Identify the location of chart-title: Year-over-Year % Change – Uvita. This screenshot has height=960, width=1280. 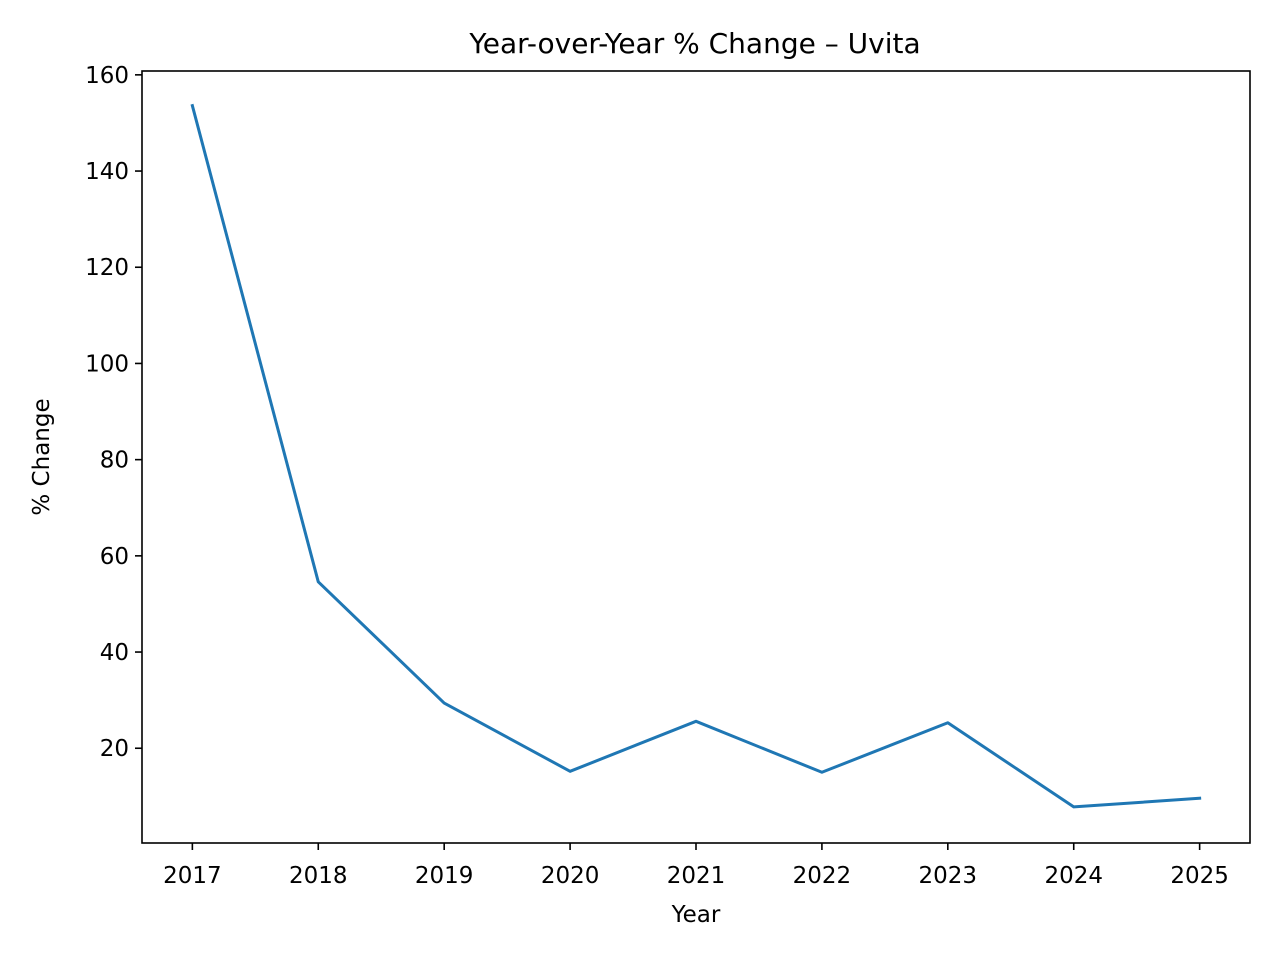
(694, 43).